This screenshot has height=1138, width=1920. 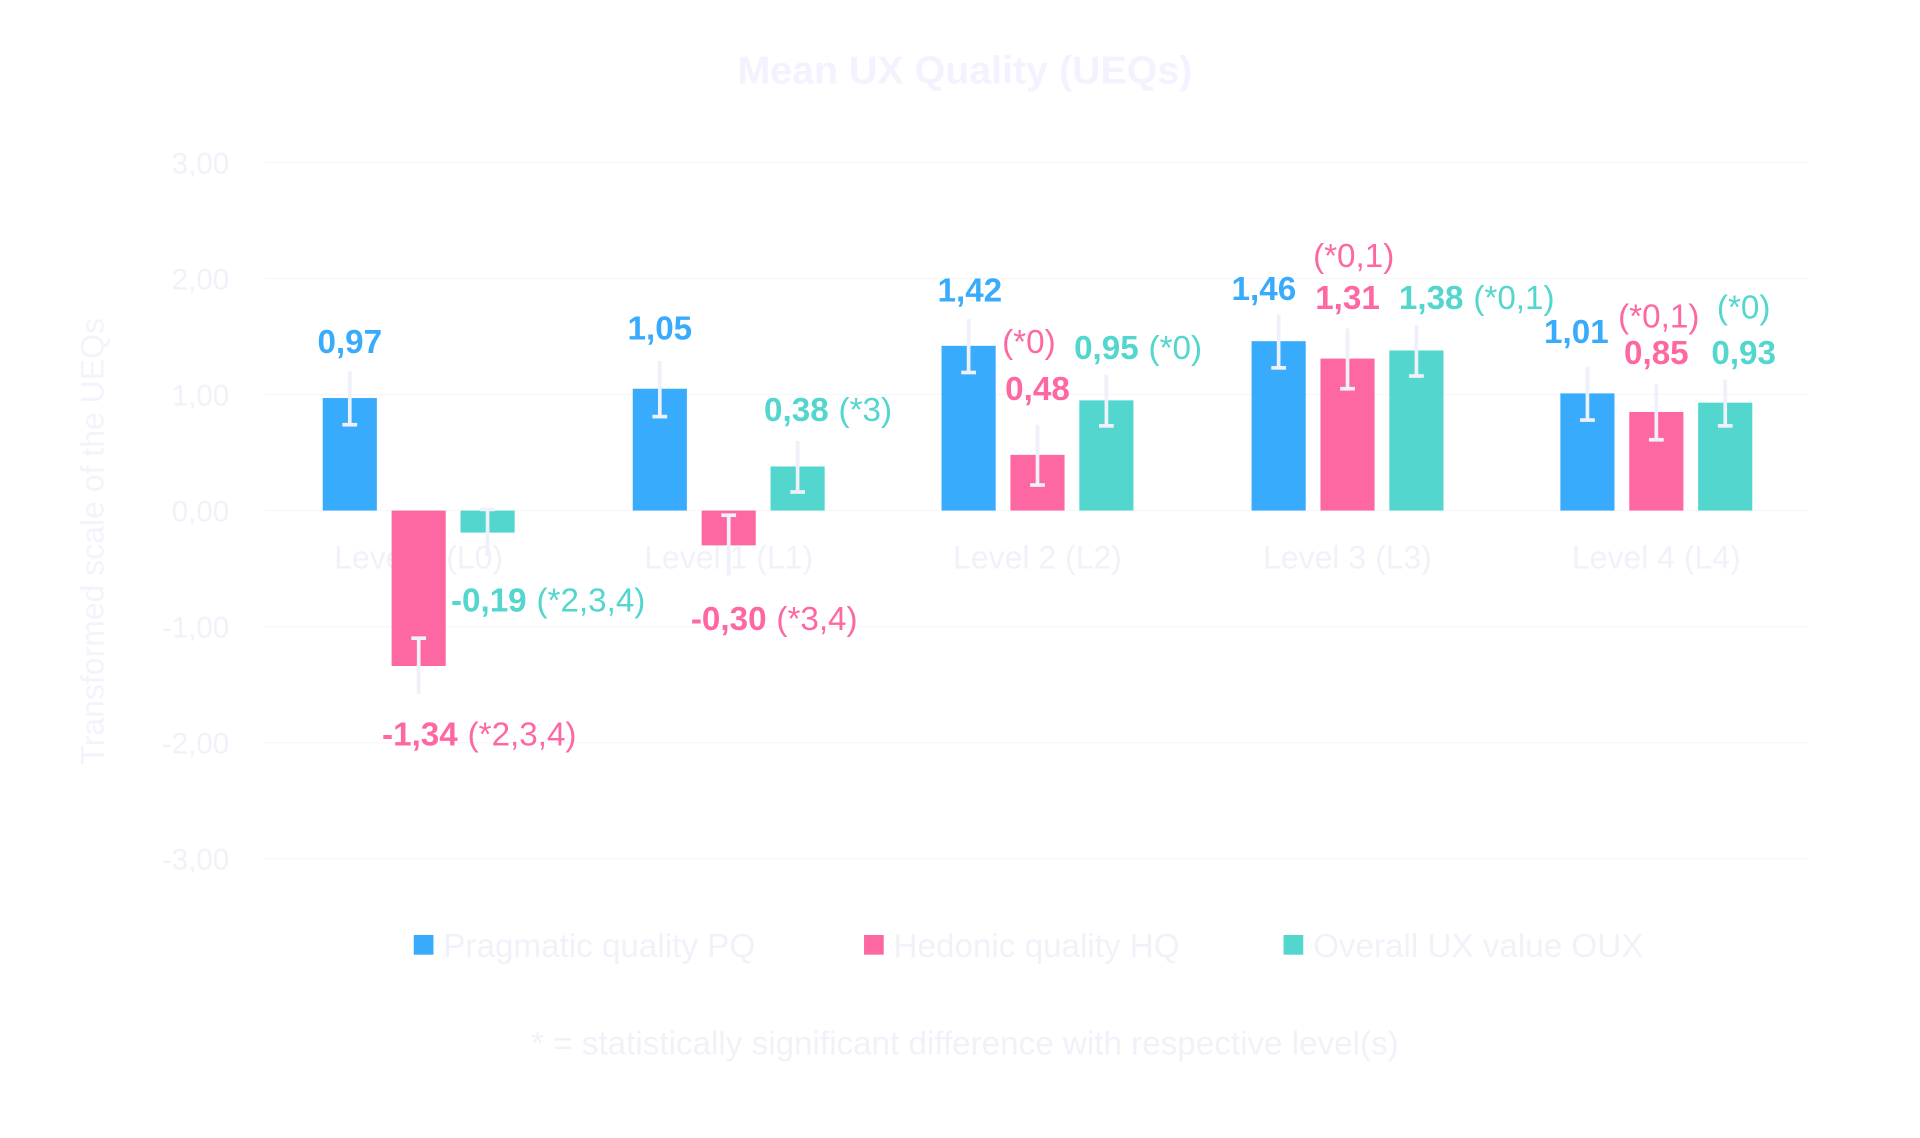 I want to click on y-axis-ticks: 3,00 2,00 1,00 0,00 -1,00 -2,00 -3,00, so click(x=195, y=512).